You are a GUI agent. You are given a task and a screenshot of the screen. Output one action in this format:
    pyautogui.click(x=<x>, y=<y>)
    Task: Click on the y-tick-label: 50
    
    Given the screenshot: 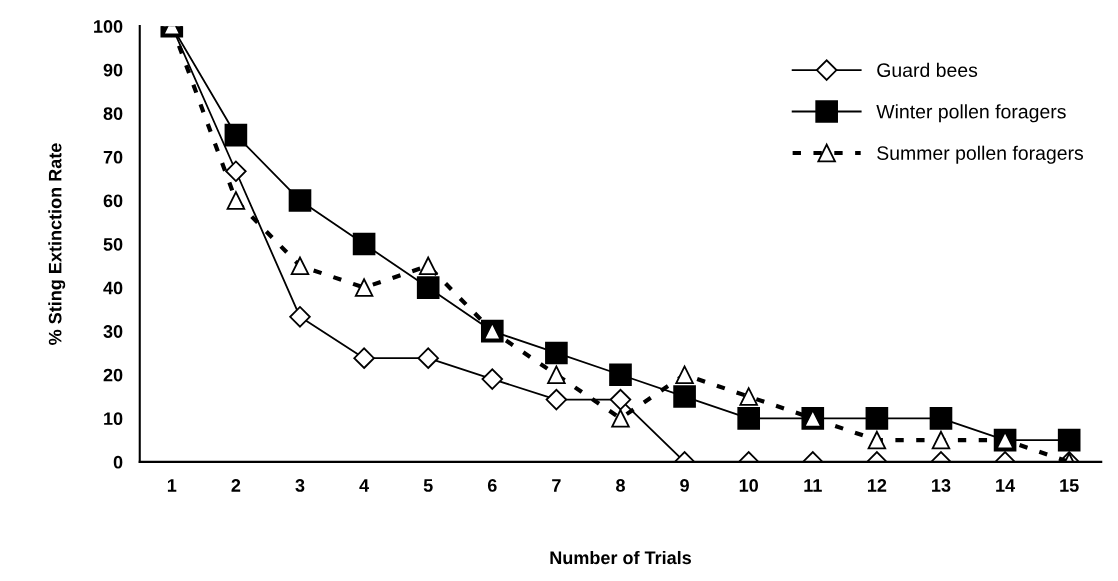 What is the action you would take?
    pyautogui.click(x=113, y=244)
    